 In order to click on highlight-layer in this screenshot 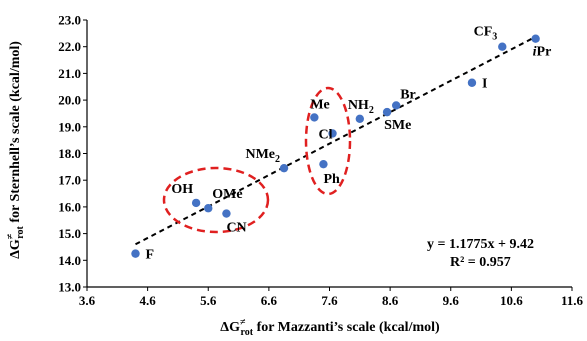, I will do `click(257, 160)`.